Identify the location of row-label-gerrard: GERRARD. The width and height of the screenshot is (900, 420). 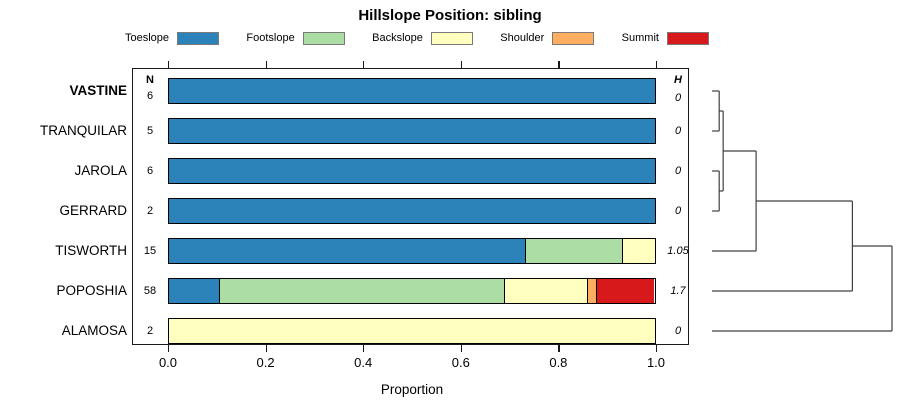
(93, 210).